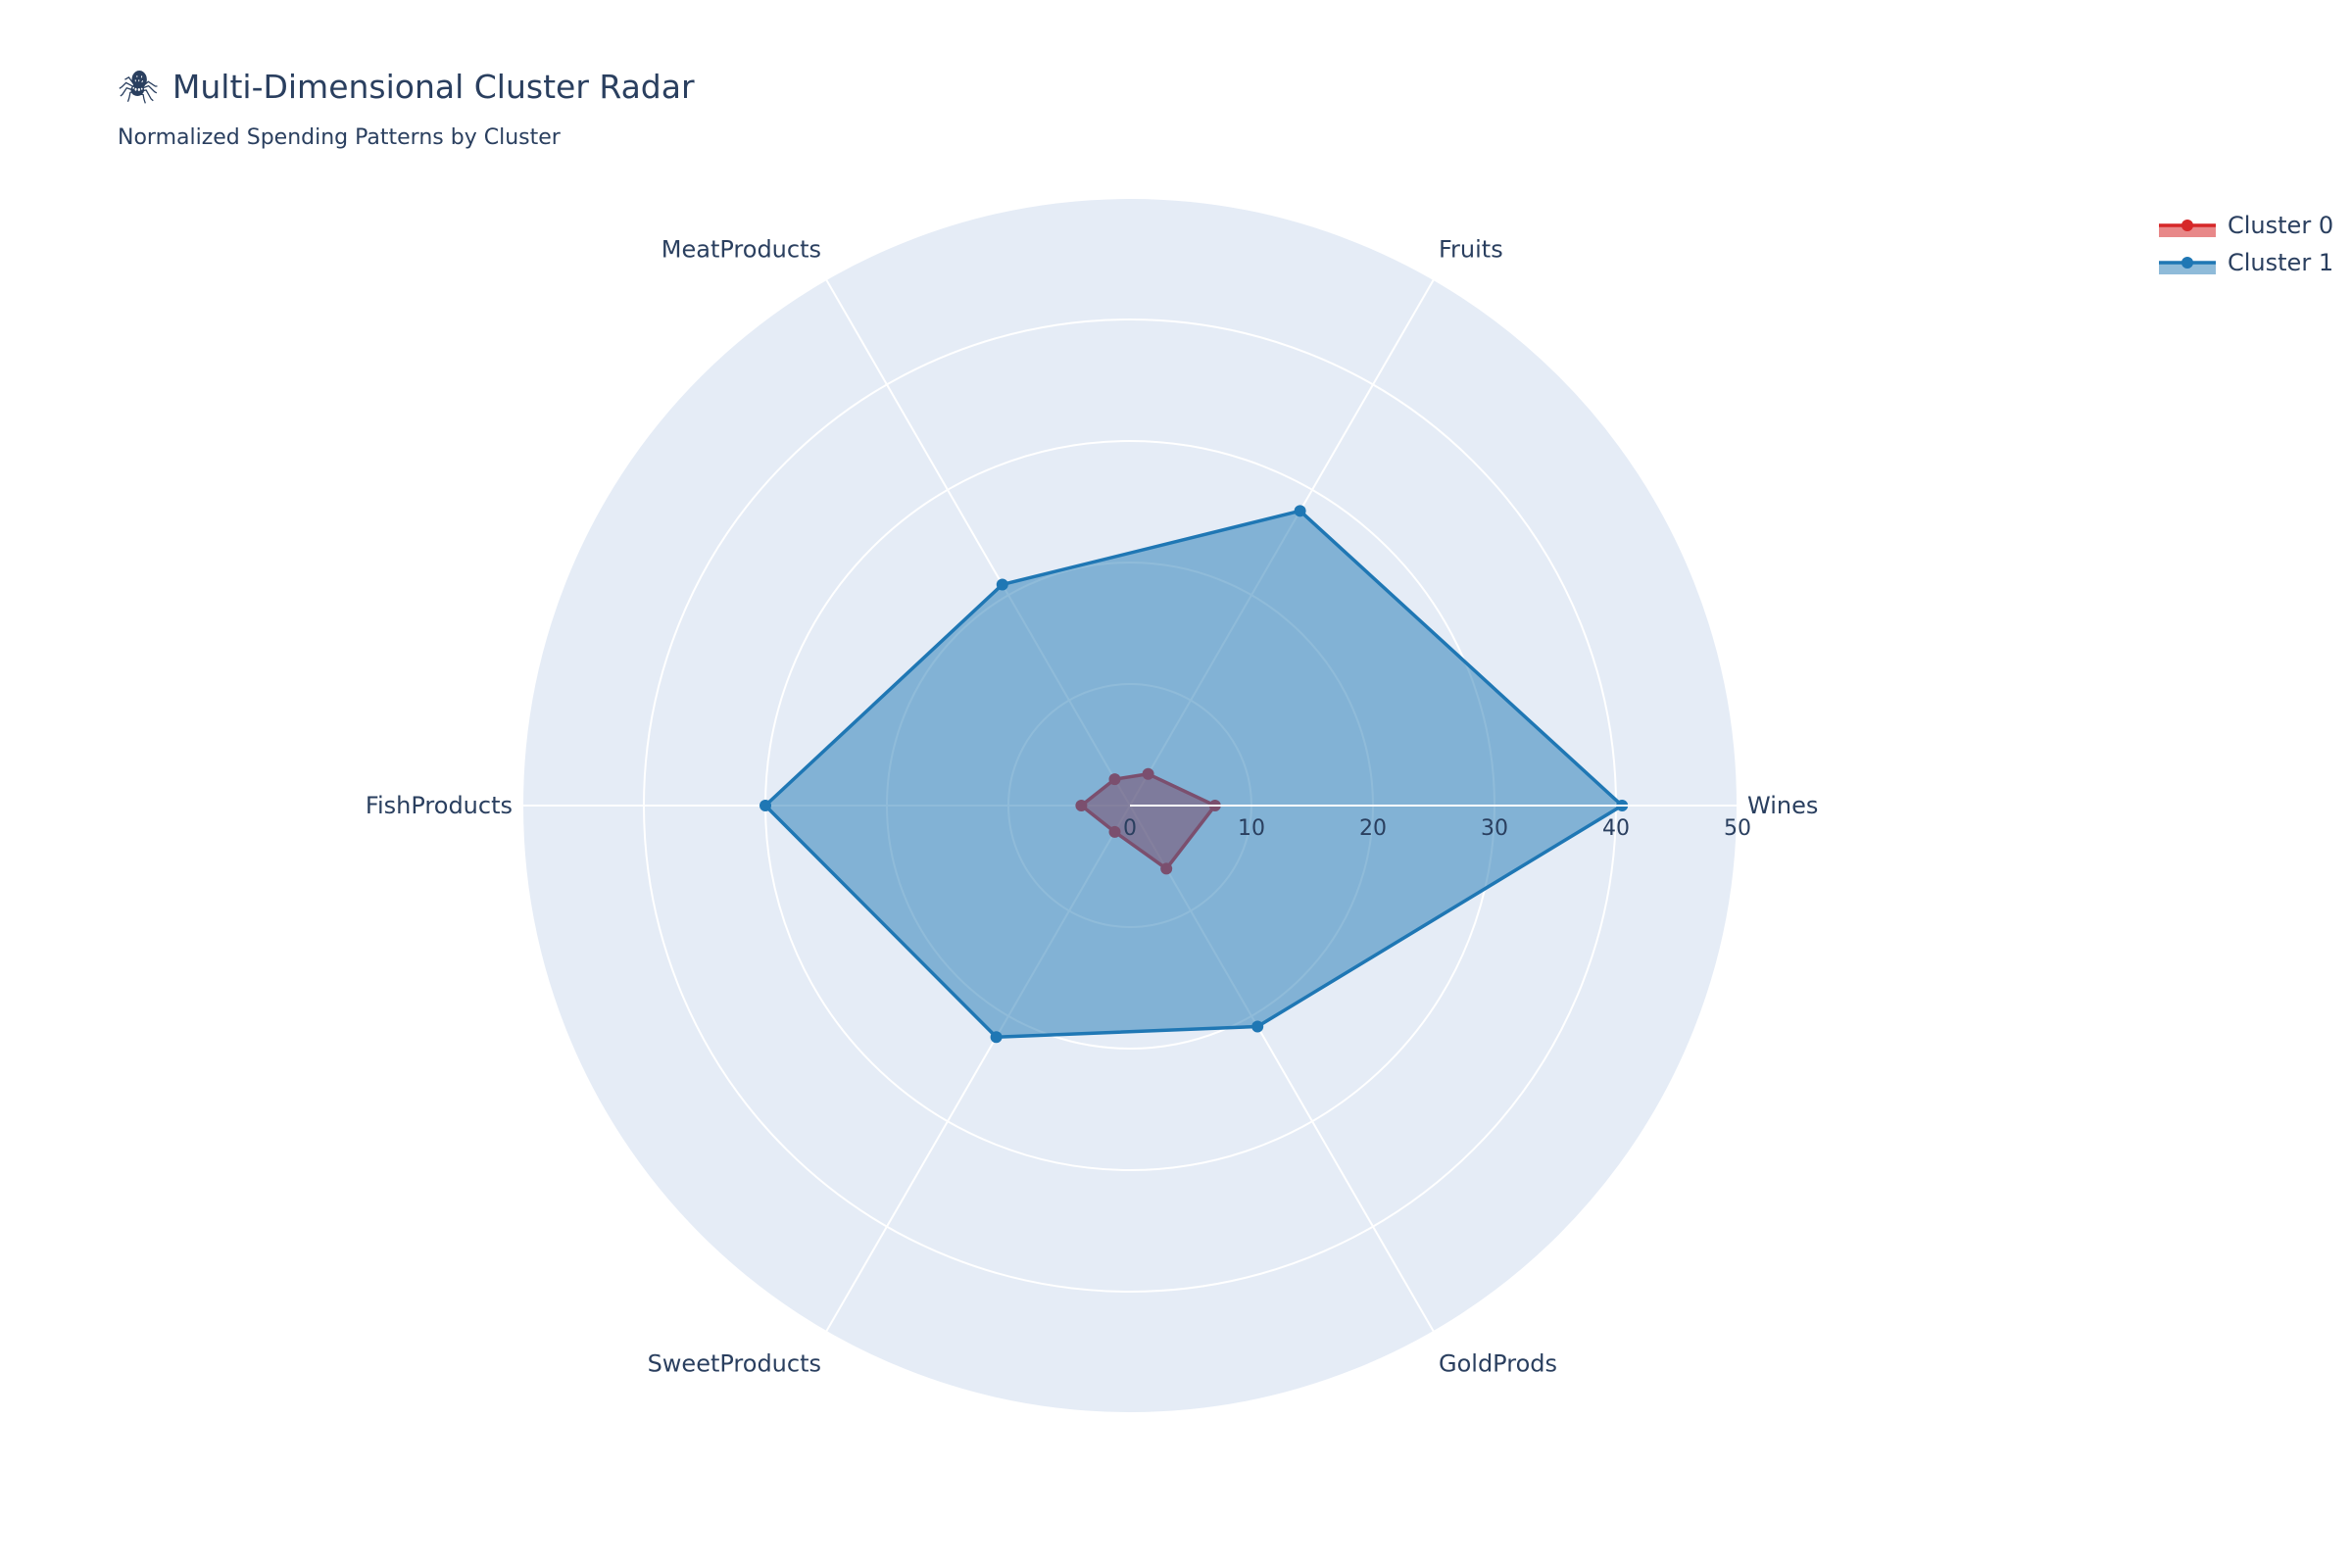 The width and height of the screenshot is (2352, 1568). I want to click on radial-tick-label: 50, so click(1737, 828).